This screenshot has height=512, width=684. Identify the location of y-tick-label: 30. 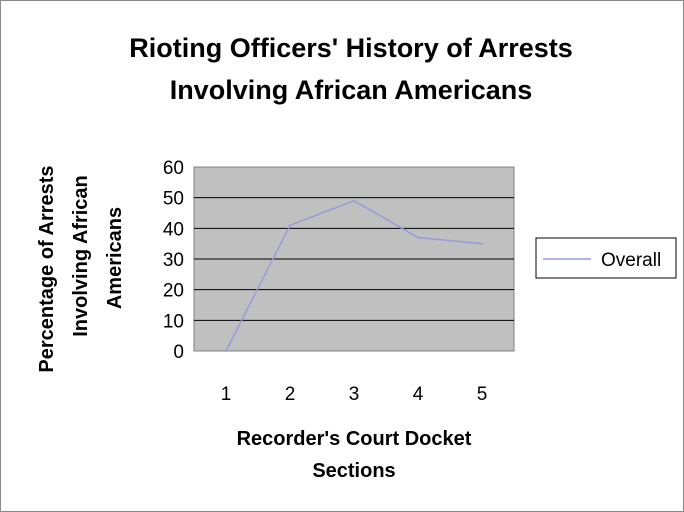
(173, 260).